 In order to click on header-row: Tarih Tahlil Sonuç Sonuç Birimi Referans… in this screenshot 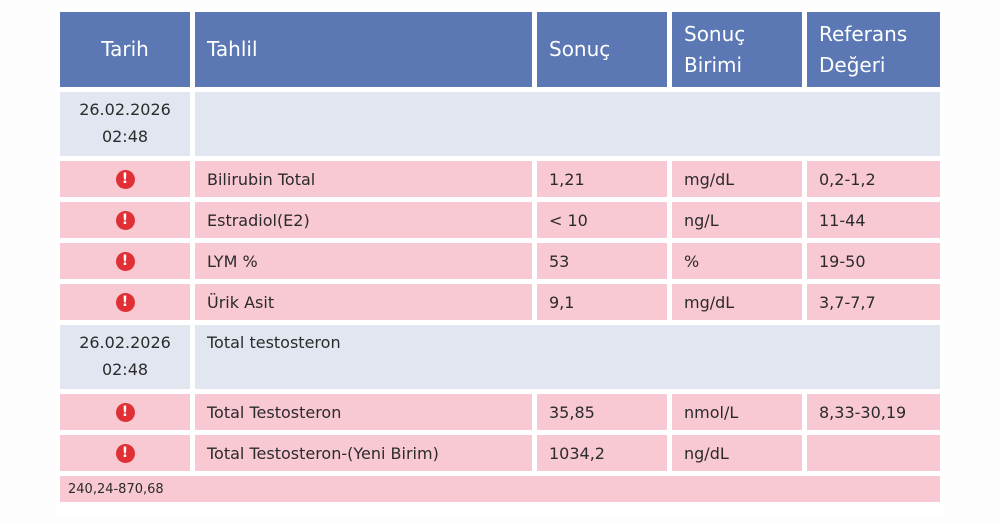, I will do `click(500, 49)`.